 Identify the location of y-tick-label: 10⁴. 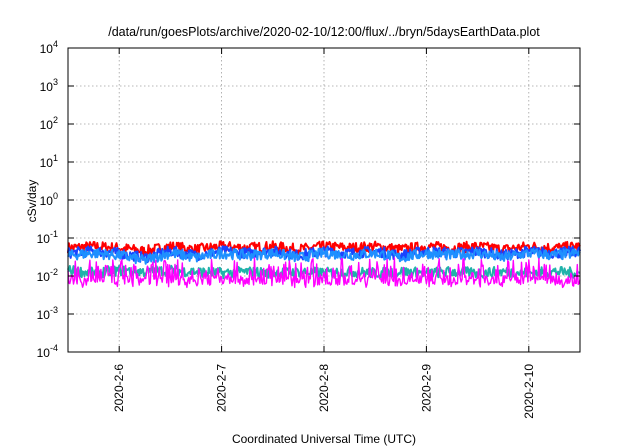
(49, 47).